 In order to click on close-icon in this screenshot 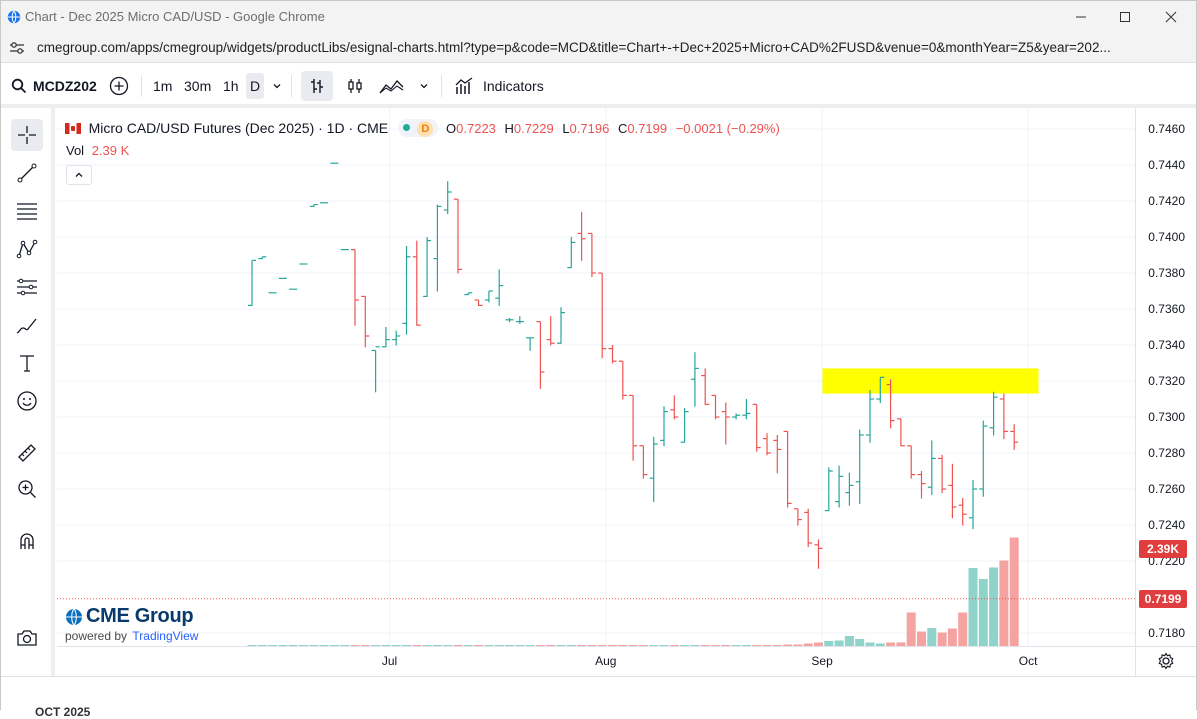, I will do `click(1171, 17)`.